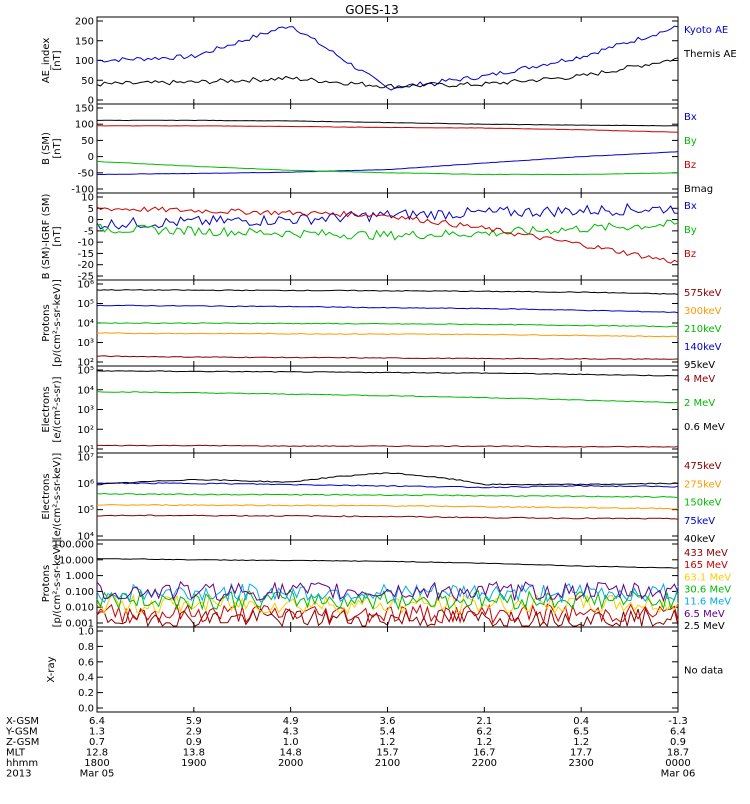 Image resolution: width=750 pixels, height=804 pixels. I want to click on legend-ae-0: Kyoto AE, so click(706, 30).